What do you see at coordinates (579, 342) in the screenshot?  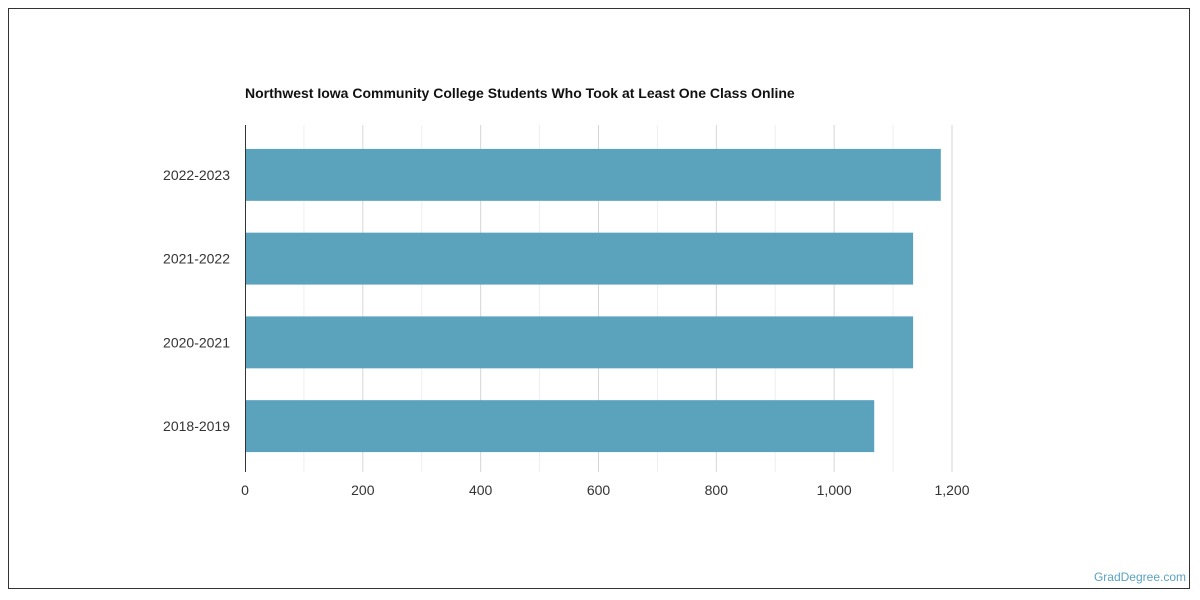 I see `bar-2020-2021` at bounding box center [579, 342].